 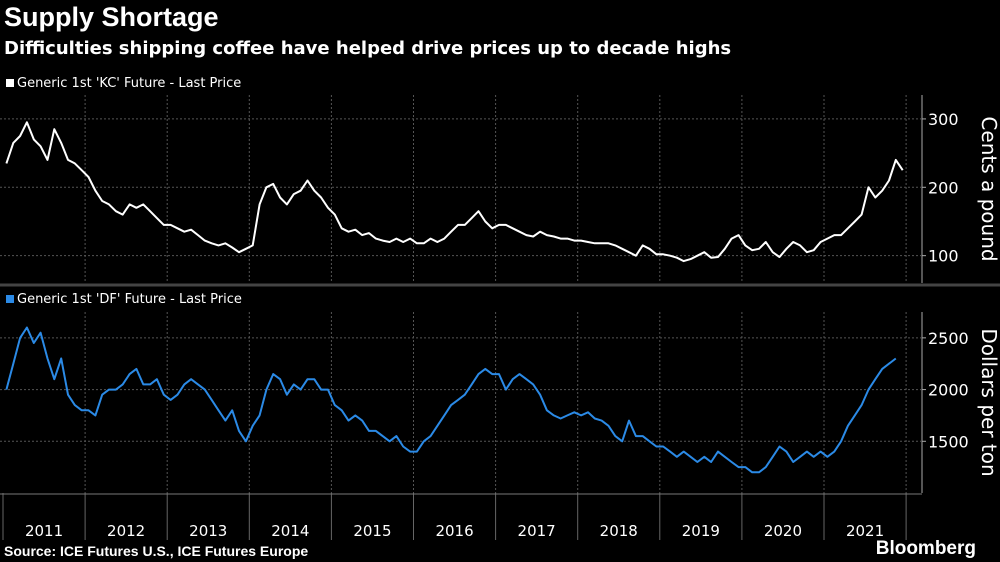 I want to click on y-tick-label: 300, so click(x=943, y=119).